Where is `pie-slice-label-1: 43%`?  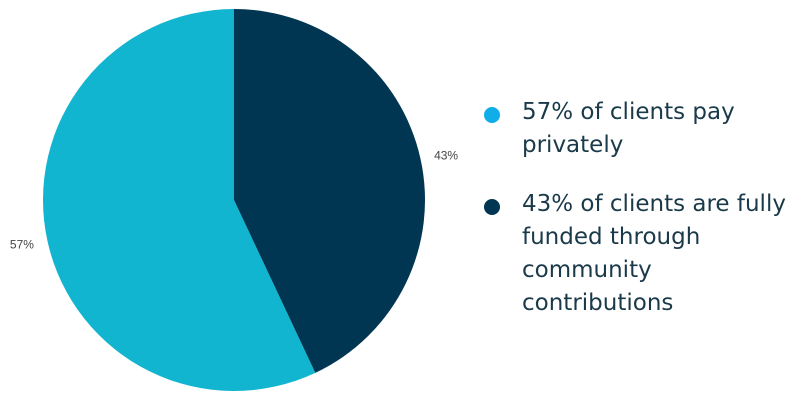 pie-slice-label-1: 43% is located at coordinates (446, 155).